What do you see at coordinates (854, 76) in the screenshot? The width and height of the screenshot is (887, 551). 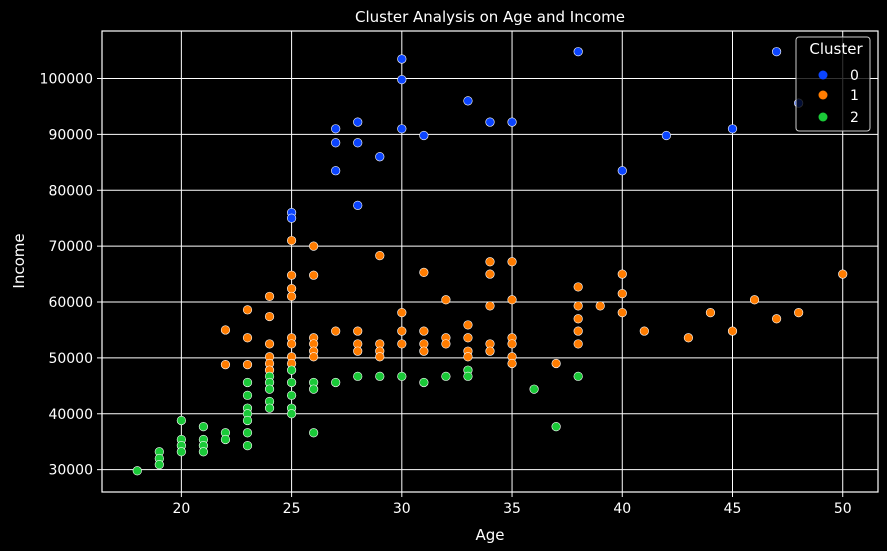 I see `legend-label-0: 0` at bounding box center [854, 76].